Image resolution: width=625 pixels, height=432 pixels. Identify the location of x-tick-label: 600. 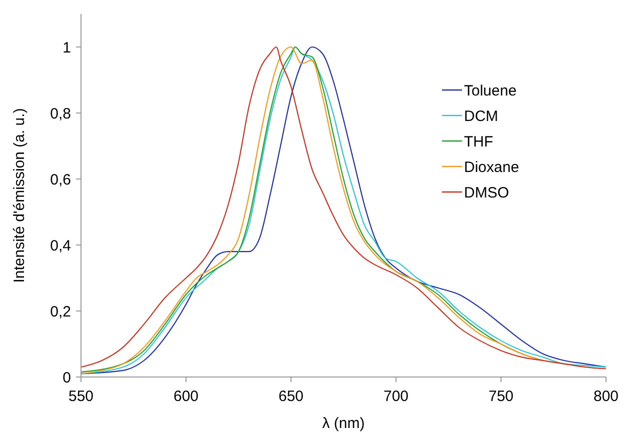
(186, 396).